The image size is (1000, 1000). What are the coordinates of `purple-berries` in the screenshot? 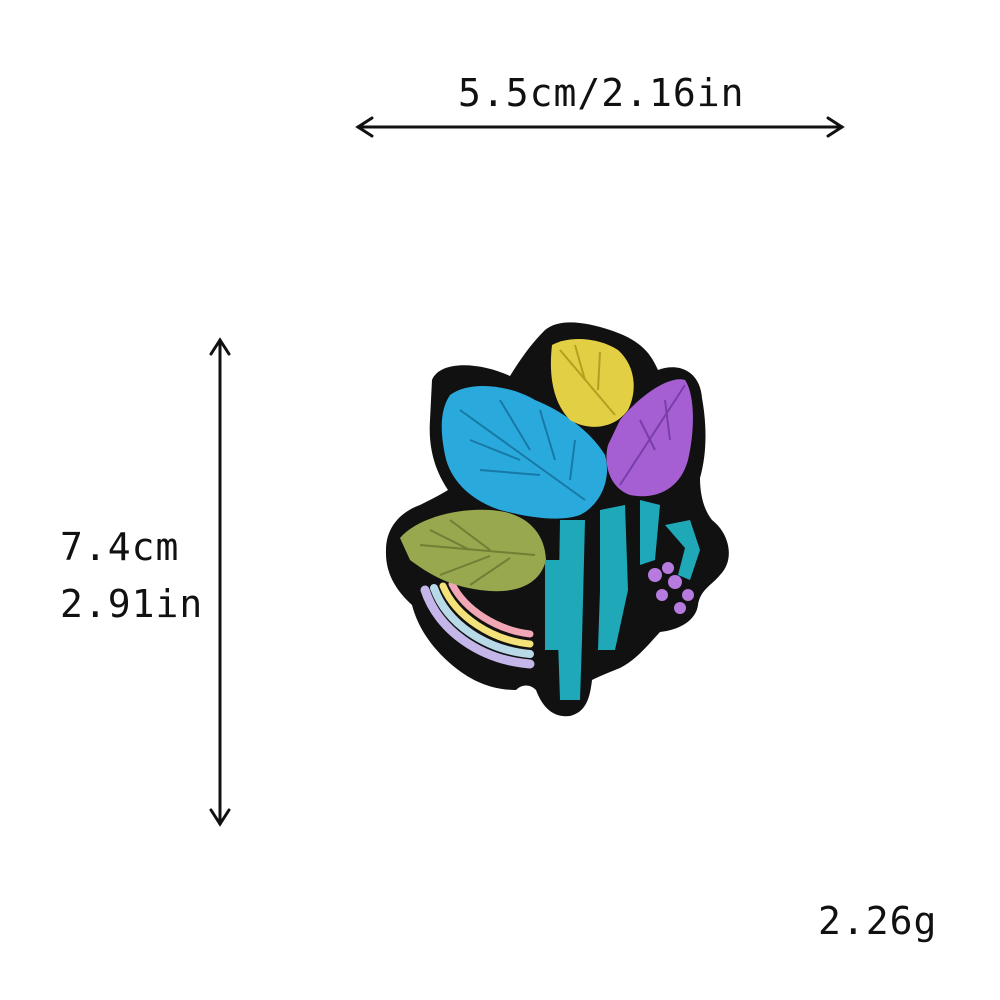 It's located at (671, 588).